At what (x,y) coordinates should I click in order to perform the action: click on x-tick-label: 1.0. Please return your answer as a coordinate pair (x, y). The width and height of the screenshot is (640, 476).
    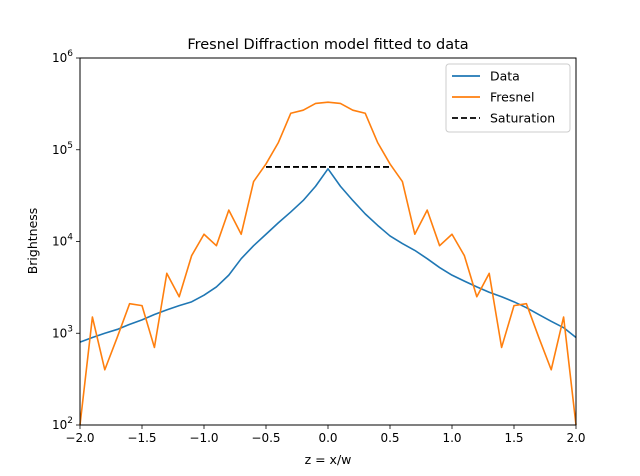
    Looking at the image, I should click on (451, 438).